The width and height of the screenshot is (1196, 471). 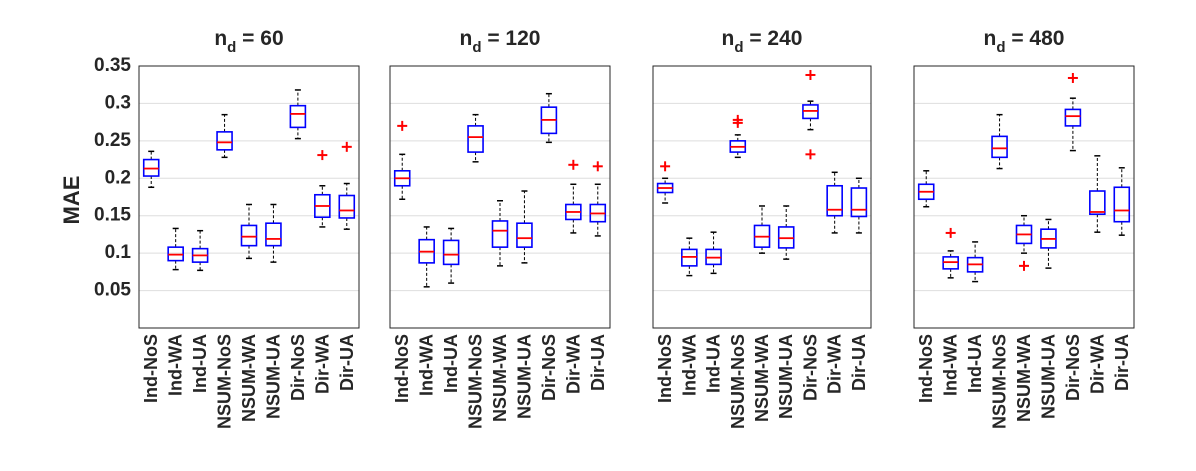 What do you see at coordinates (500, 41) in the screenshot?
I see `panel-title: nd = 120` at bounding box center [500, 41].